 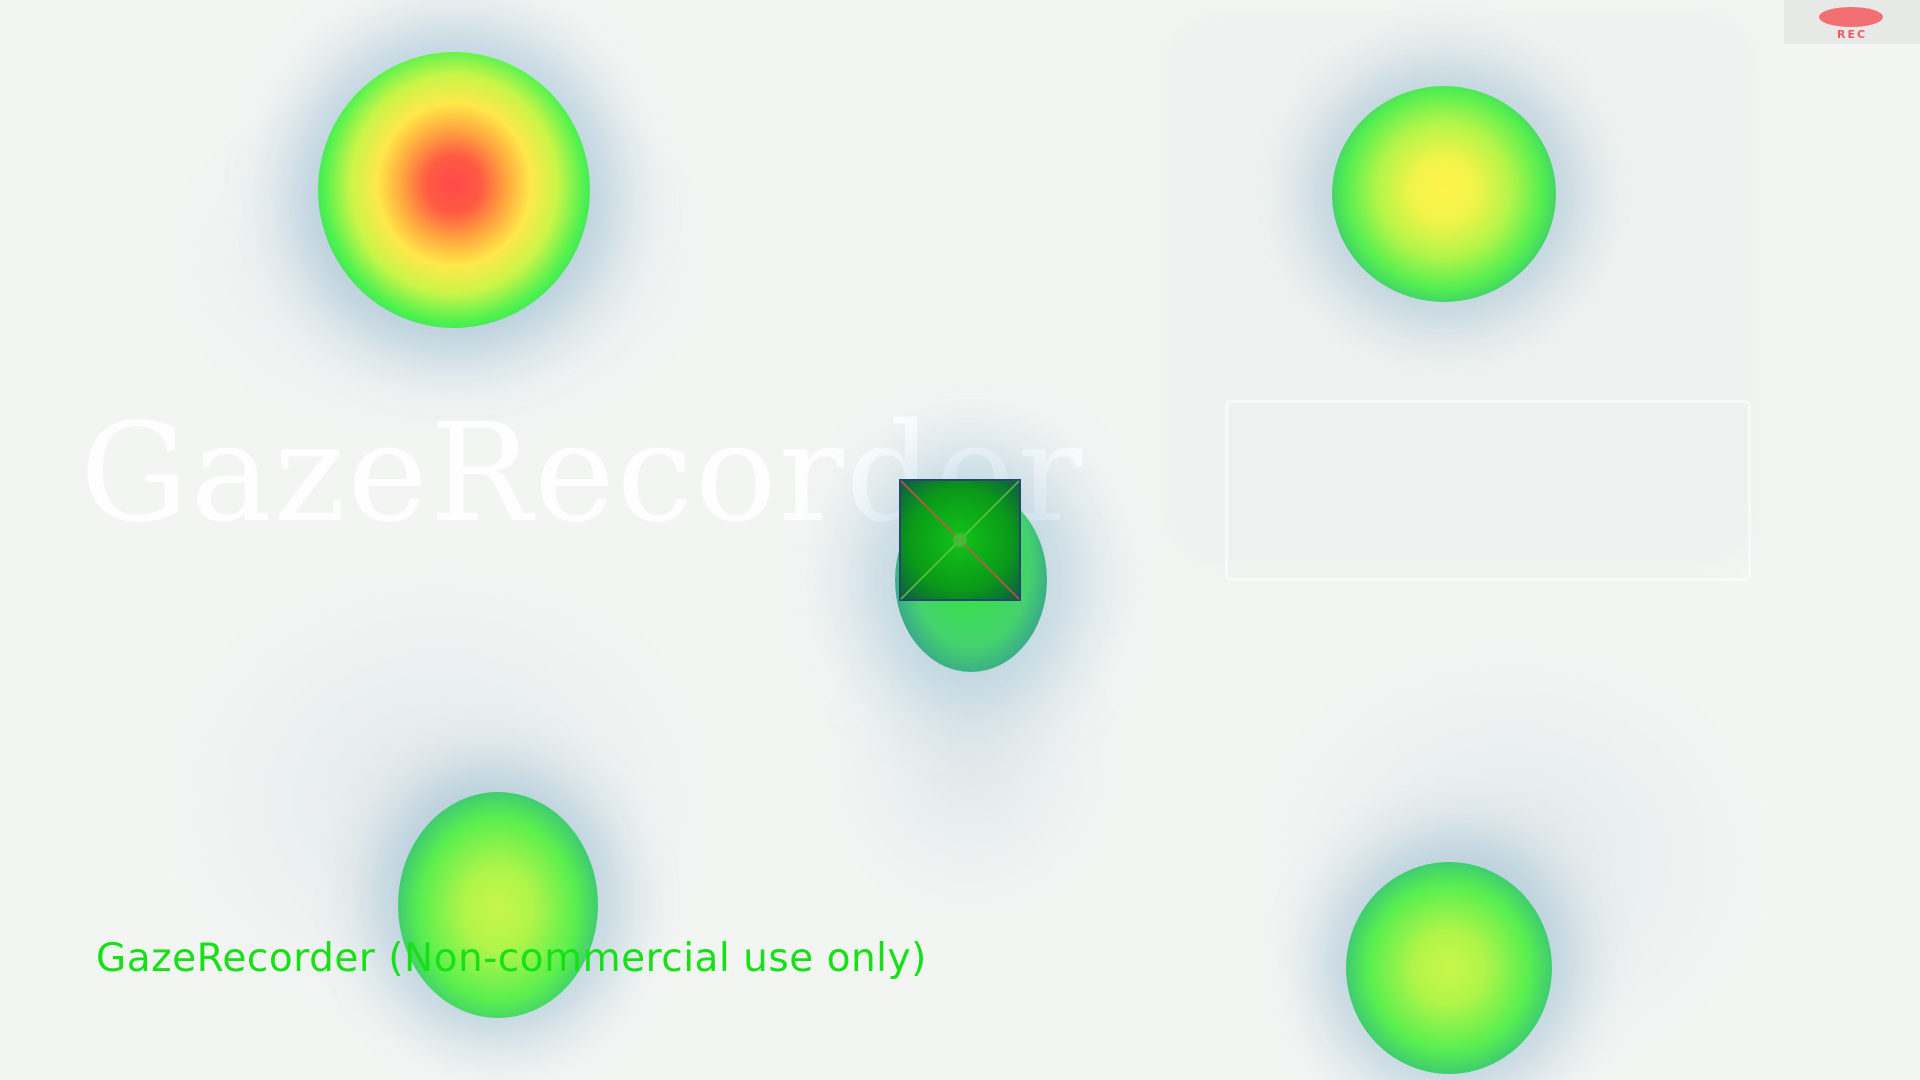 I want to click on heat-spot-top-left, so click(x=454, y=190).